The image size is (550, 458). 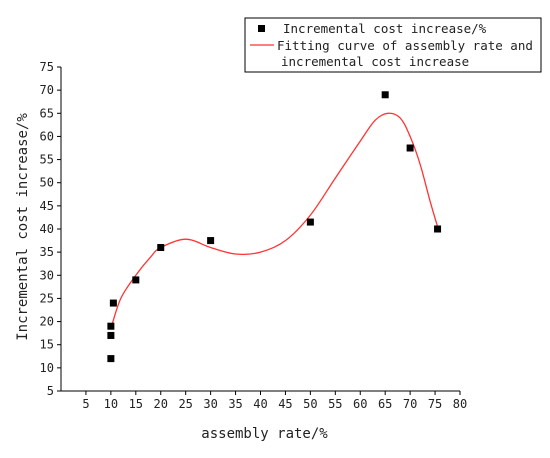 I want to click on y-tick-label: 15, so click(x=47, y=345).